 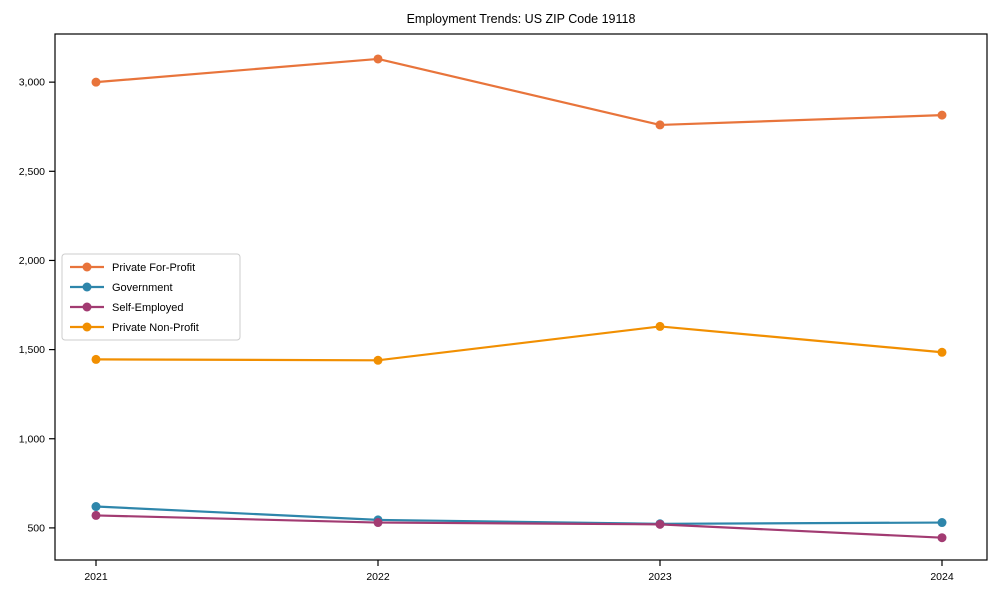 I want to click on x-tick-label: 2022, so click(x=378, y=577).